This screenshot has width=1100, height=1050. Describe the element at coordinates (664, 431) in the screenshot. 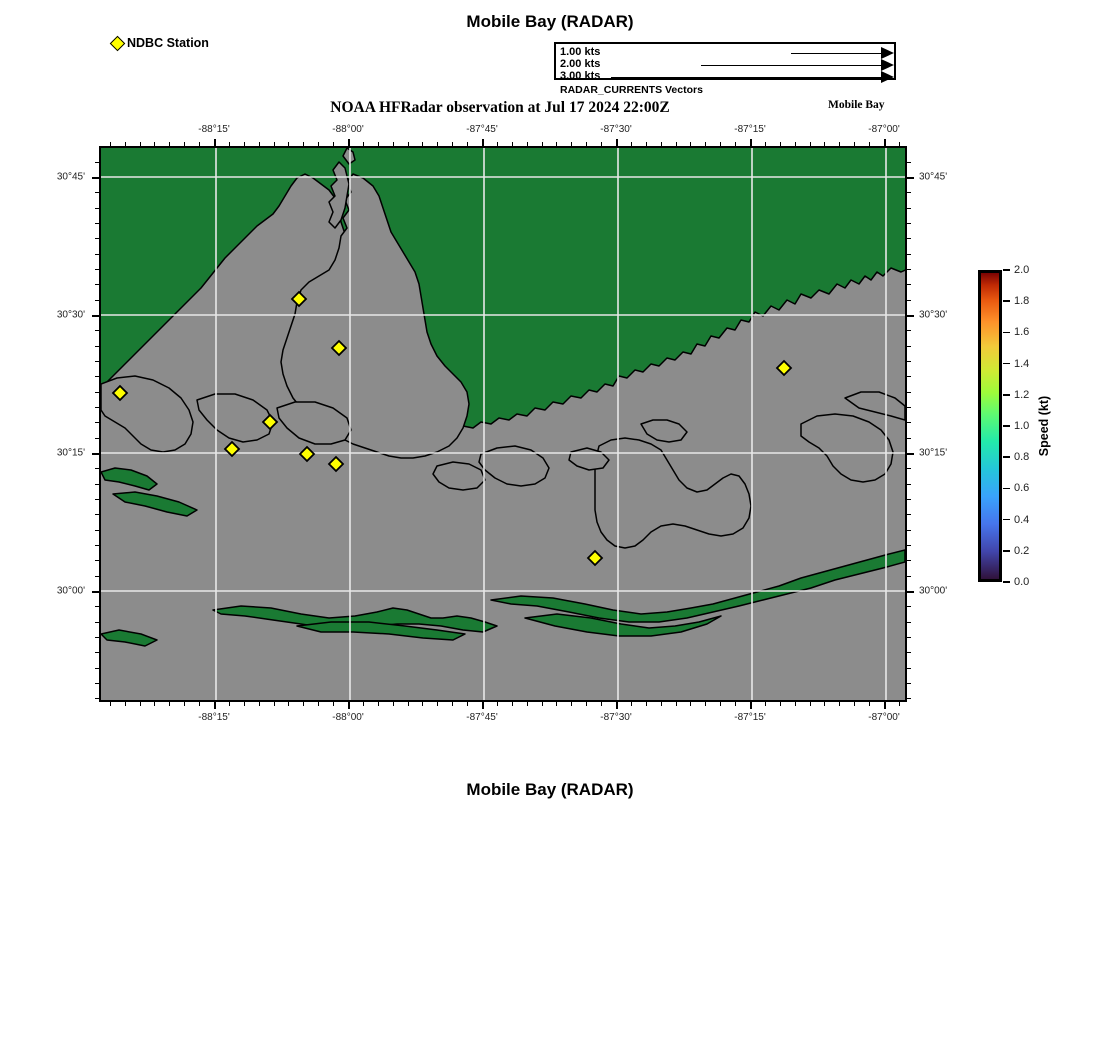

I see `pensacola-land-north` at that location.